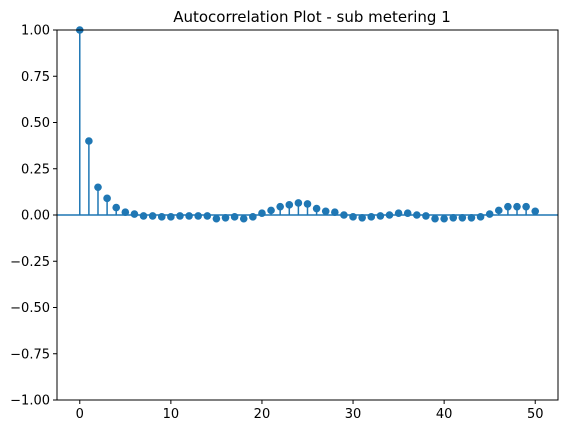 The height and width of the screenshot is (437, 568). What do you see at coordinates (35, 169) in the screenshot?
I see `y-tick-label: 0.25` at bounding box center [35, 169].